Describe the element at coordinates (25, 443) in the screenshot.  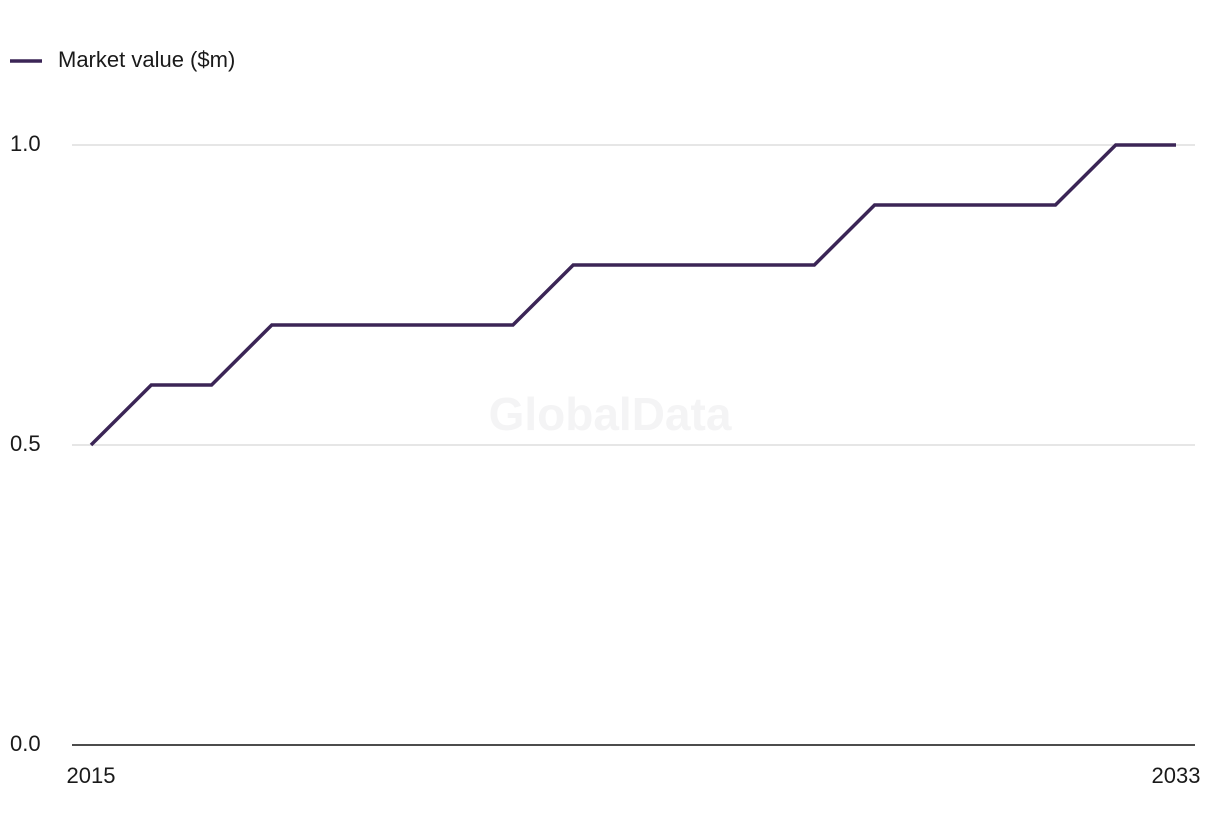
I see `y-tick-label: 0.5` at that location.